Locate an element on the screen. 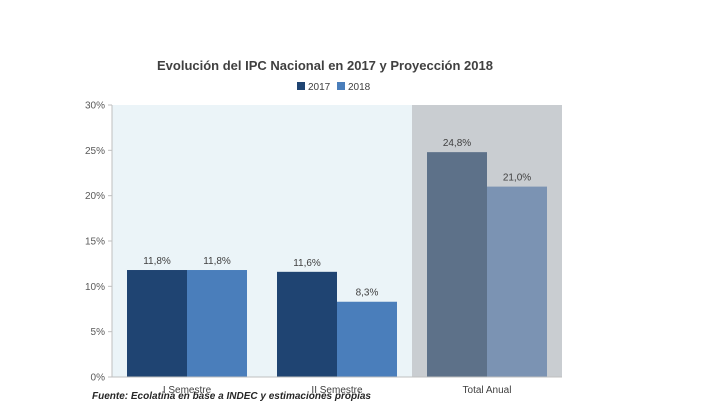 Image resolution: width=720 pixels, height=405 pixels. legend-swatch-2017 is located at coordinates (301, 86).